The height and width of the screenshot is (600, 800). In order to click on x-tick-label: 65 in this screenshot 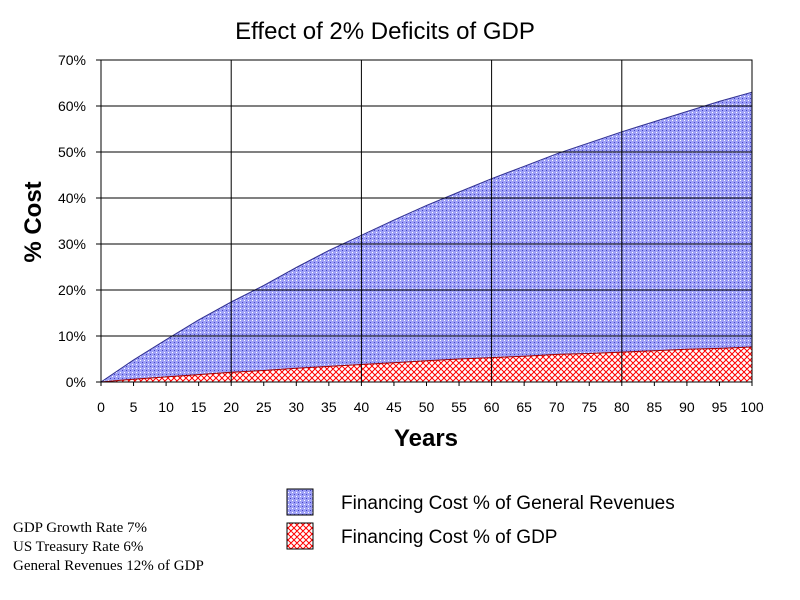, I will do `click(524, 407)`.